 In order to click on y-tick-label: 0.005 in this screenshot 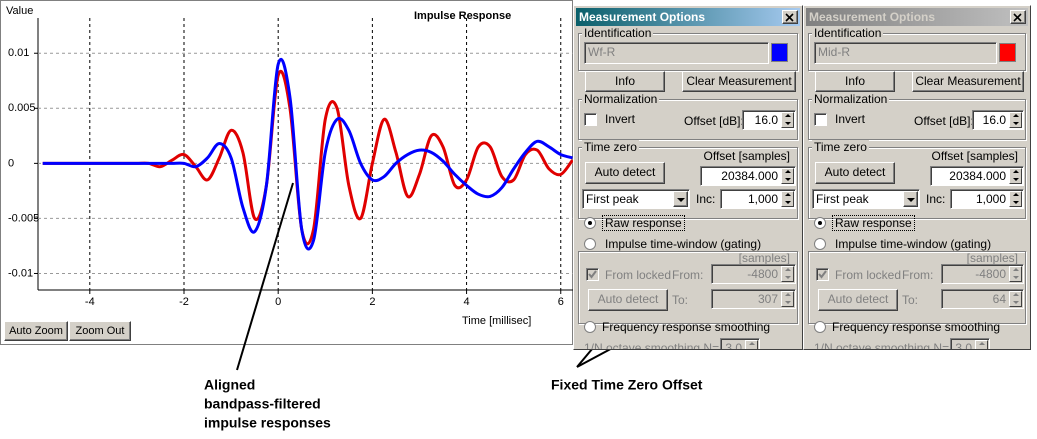, I will do `click(22, 108)`.